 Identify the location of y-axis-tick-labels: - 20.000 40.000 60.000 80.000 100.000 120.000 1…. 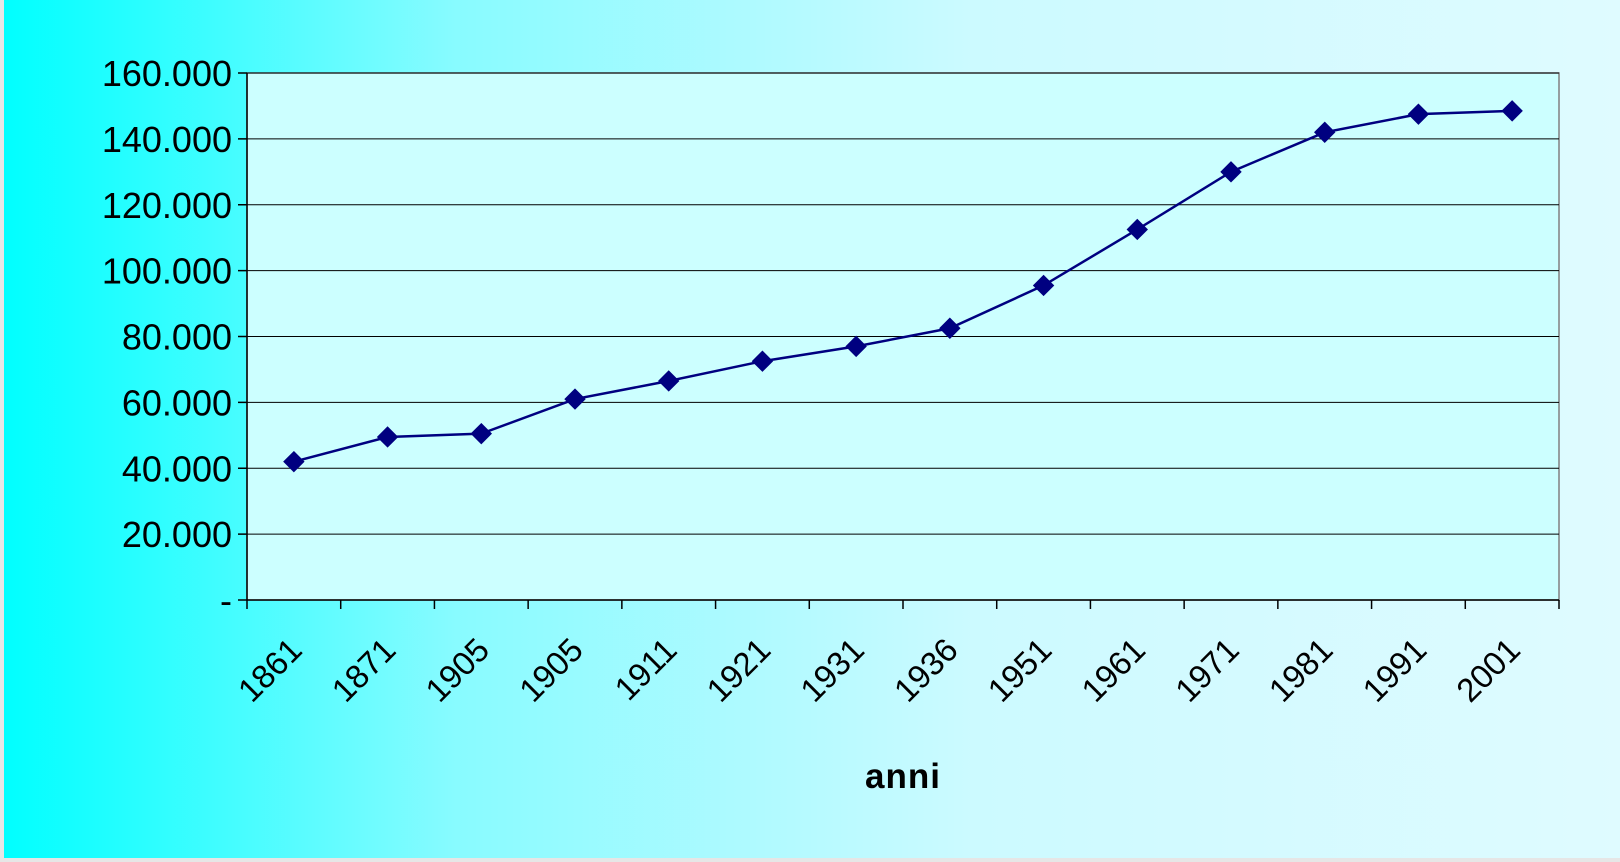
(167, 337).